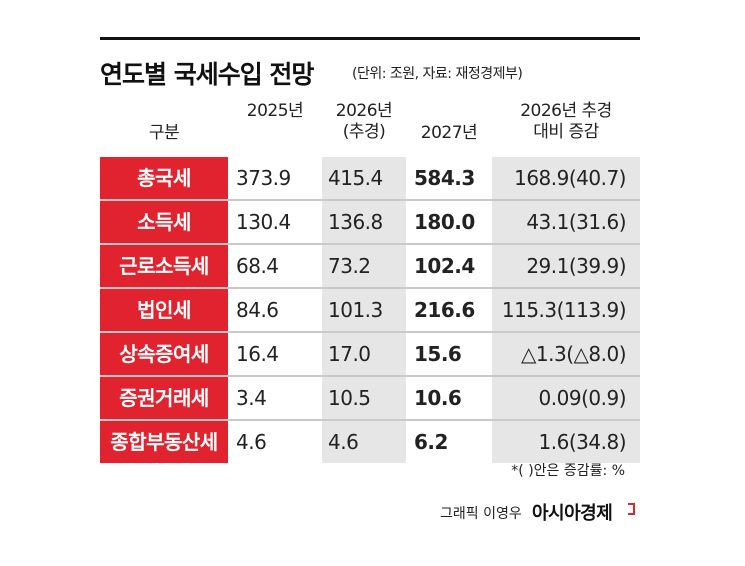  I want to click on brand: 아시아경제, so click(572, 513).